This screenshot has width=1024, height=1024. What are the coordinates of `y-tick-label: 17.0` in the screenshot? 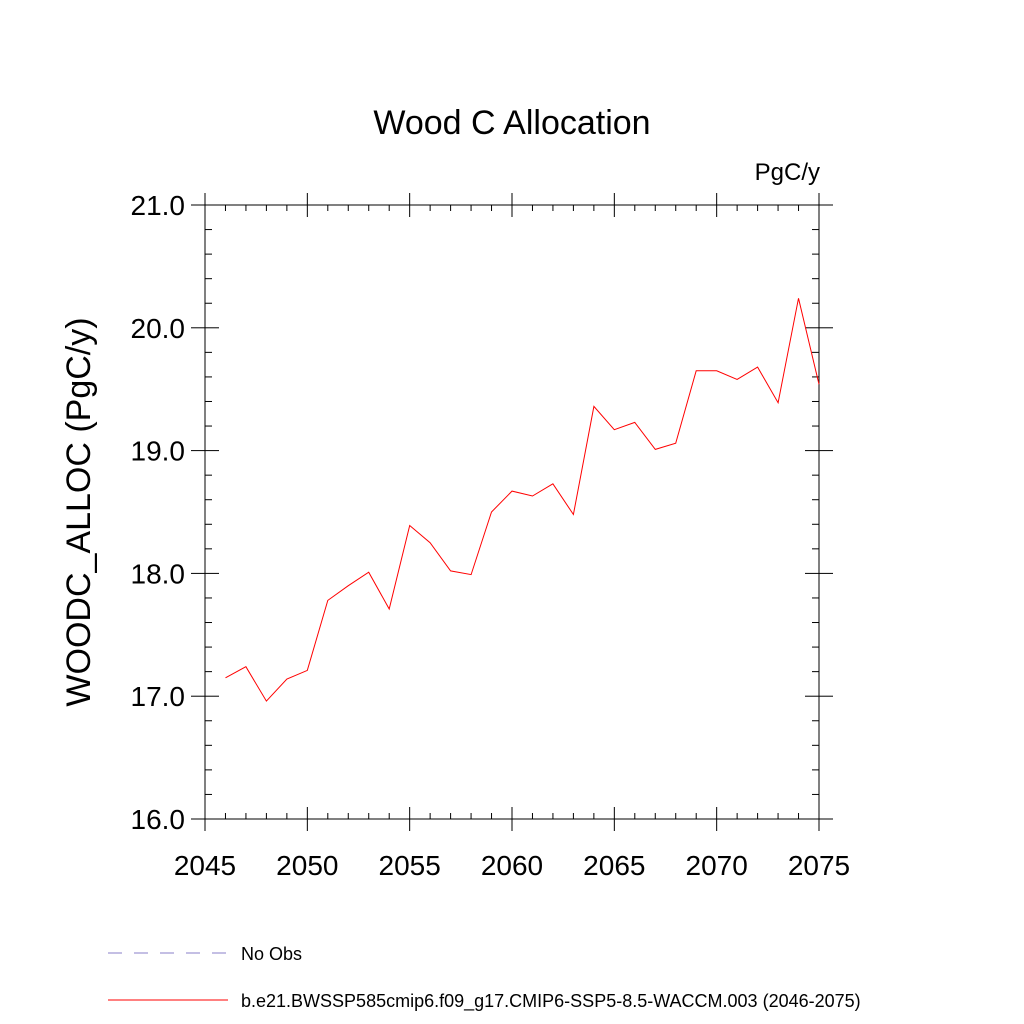 It's located at (158, 696).